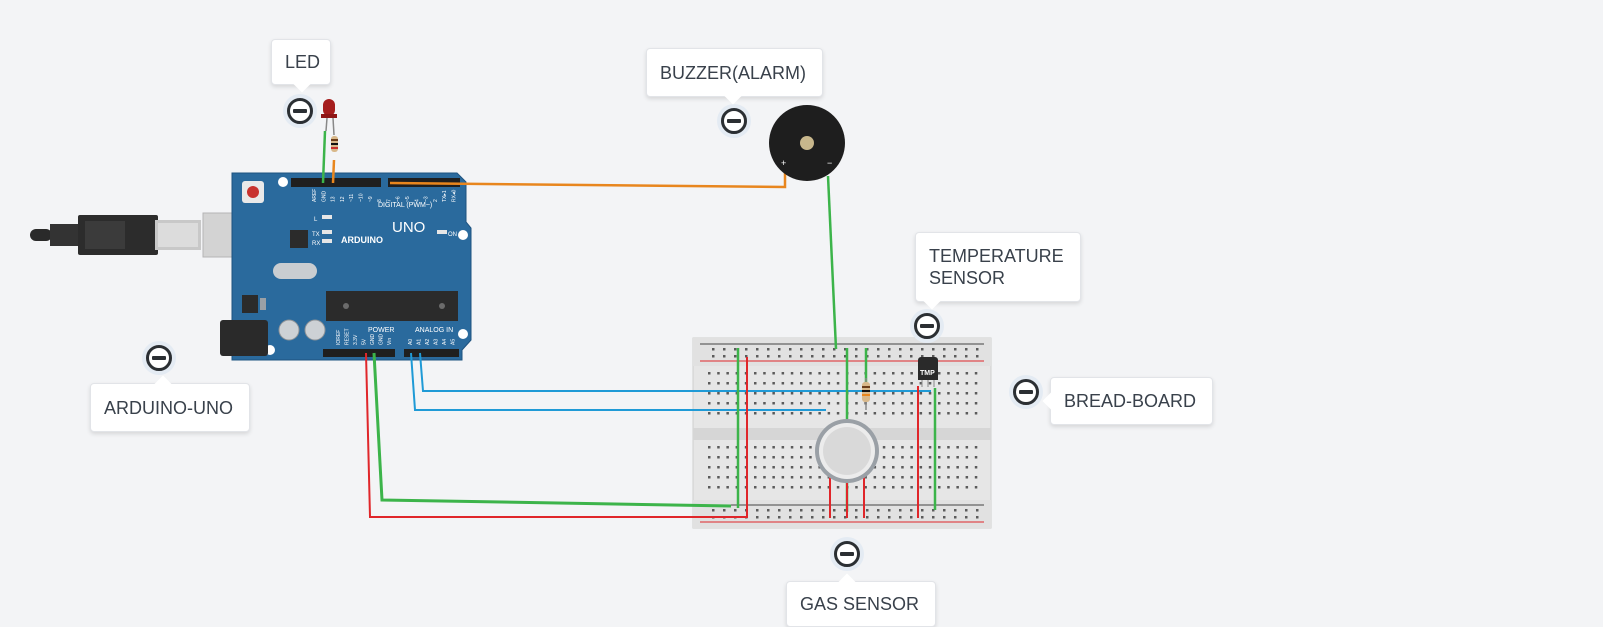 This screenshot has height=627, width=1603. I want to click on pin-label: RX◂0, so click(455, 196).